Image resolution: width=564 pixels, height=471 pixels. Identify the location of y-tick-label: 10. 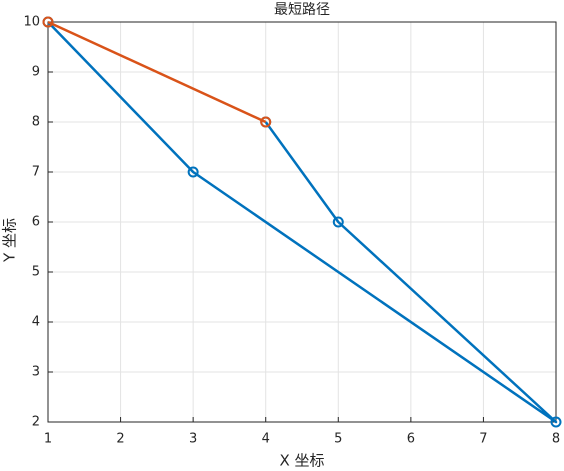
(31, 22).